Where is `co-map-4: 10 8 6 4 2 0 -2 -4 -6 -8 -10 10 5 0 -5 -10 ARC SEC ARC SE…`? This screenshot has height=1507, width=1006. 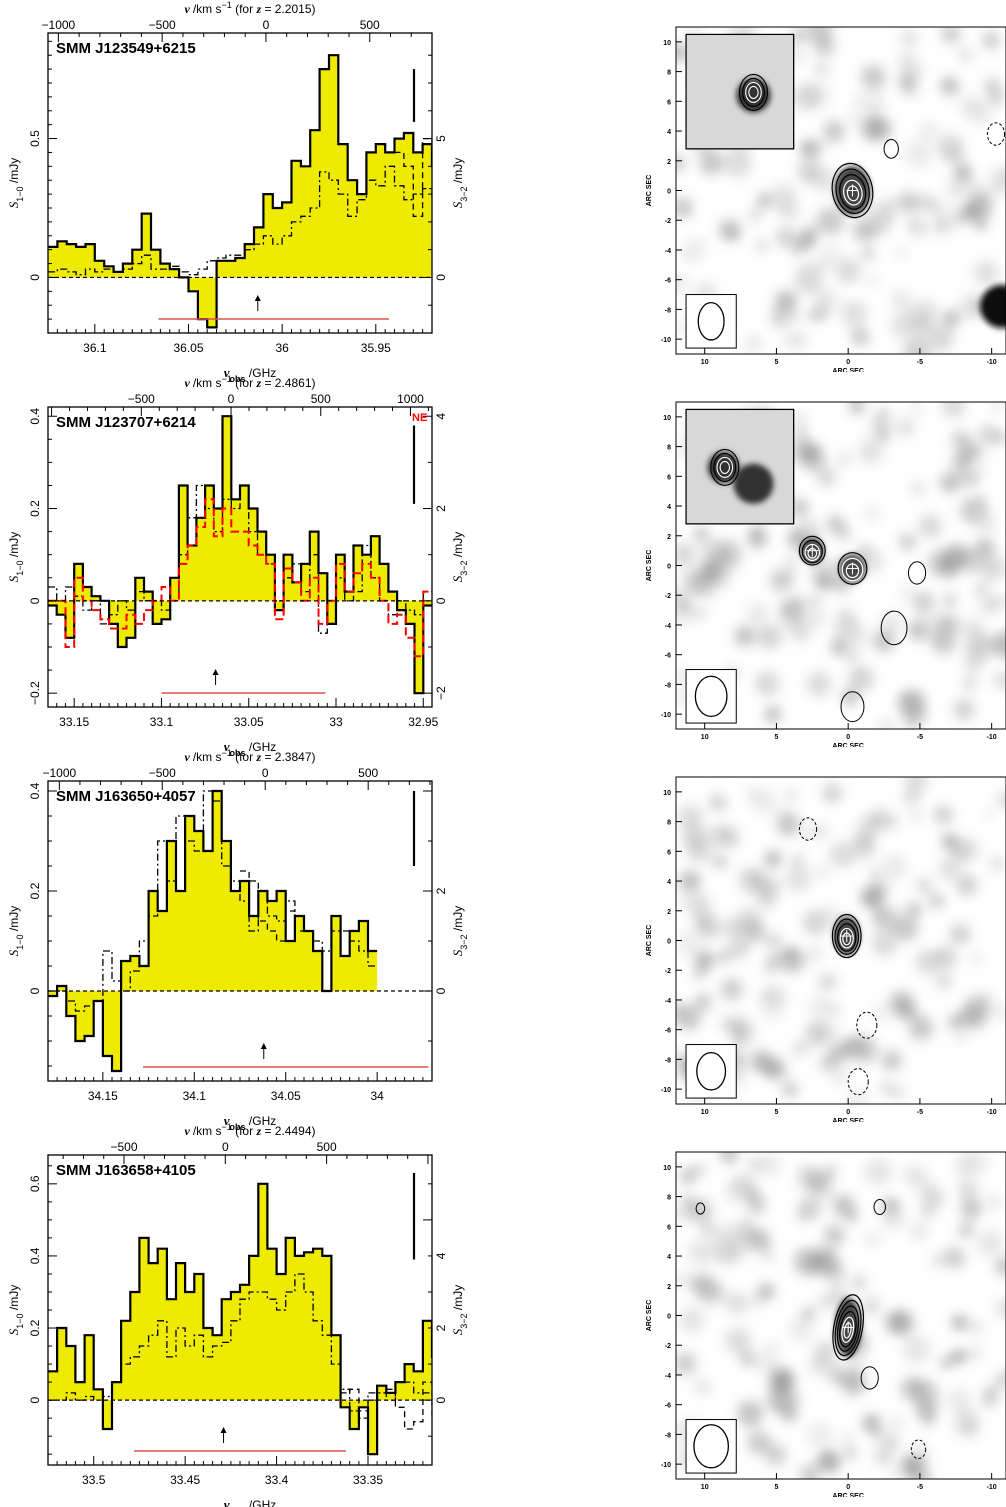
co-map-4: 10 8 6 4 2 0 -2 -4 -6 -8 -10 10 5 0 -5 -10 ARC SEC ARC SE… is located at coordinates (821, 1321).